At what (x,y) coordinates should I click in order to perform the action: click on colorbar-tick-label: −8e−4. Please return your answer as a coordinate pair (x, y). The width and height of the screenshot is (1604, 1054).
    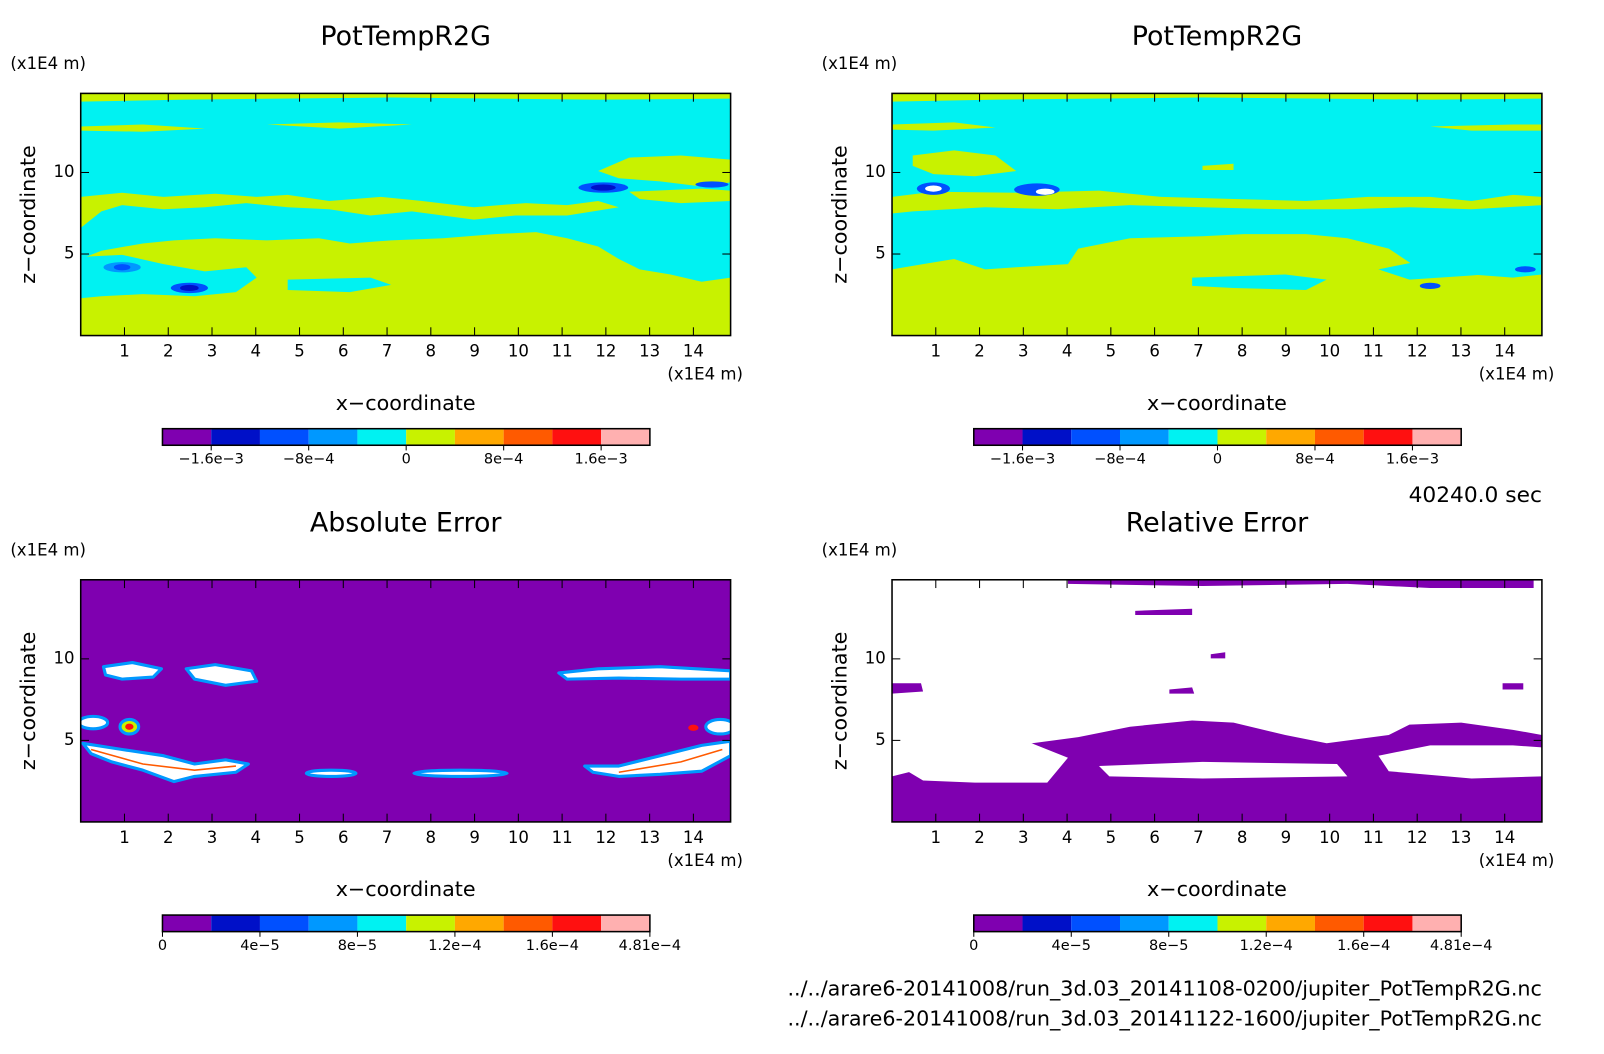
    Looking at the image, I should click on (309, 460).